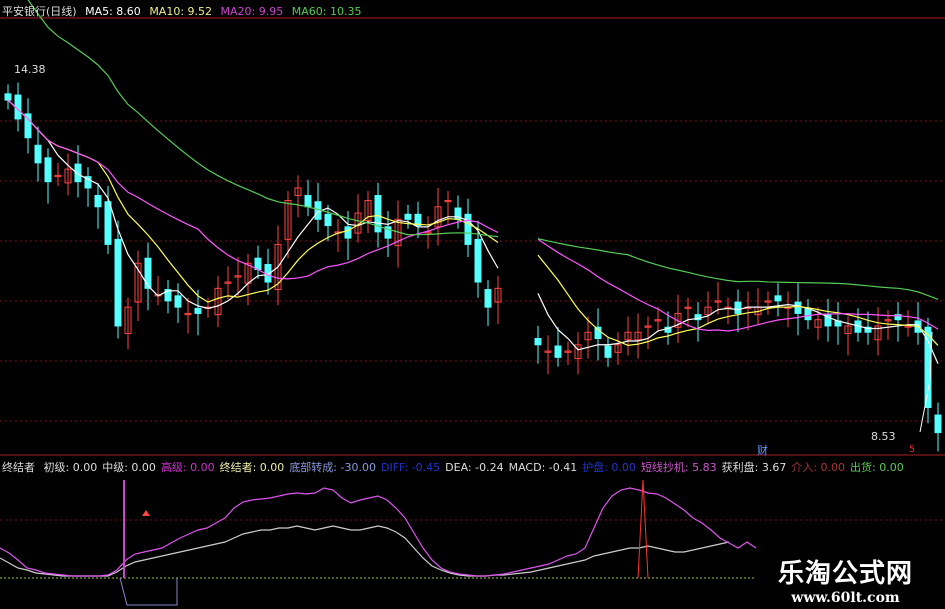 Image resolution: width=945 pixels, height=609 pixels. Describe the element at coordinates (678, 467) in the screenshot. I see `indicator-item: 短线抄机: 5.83` at that location.